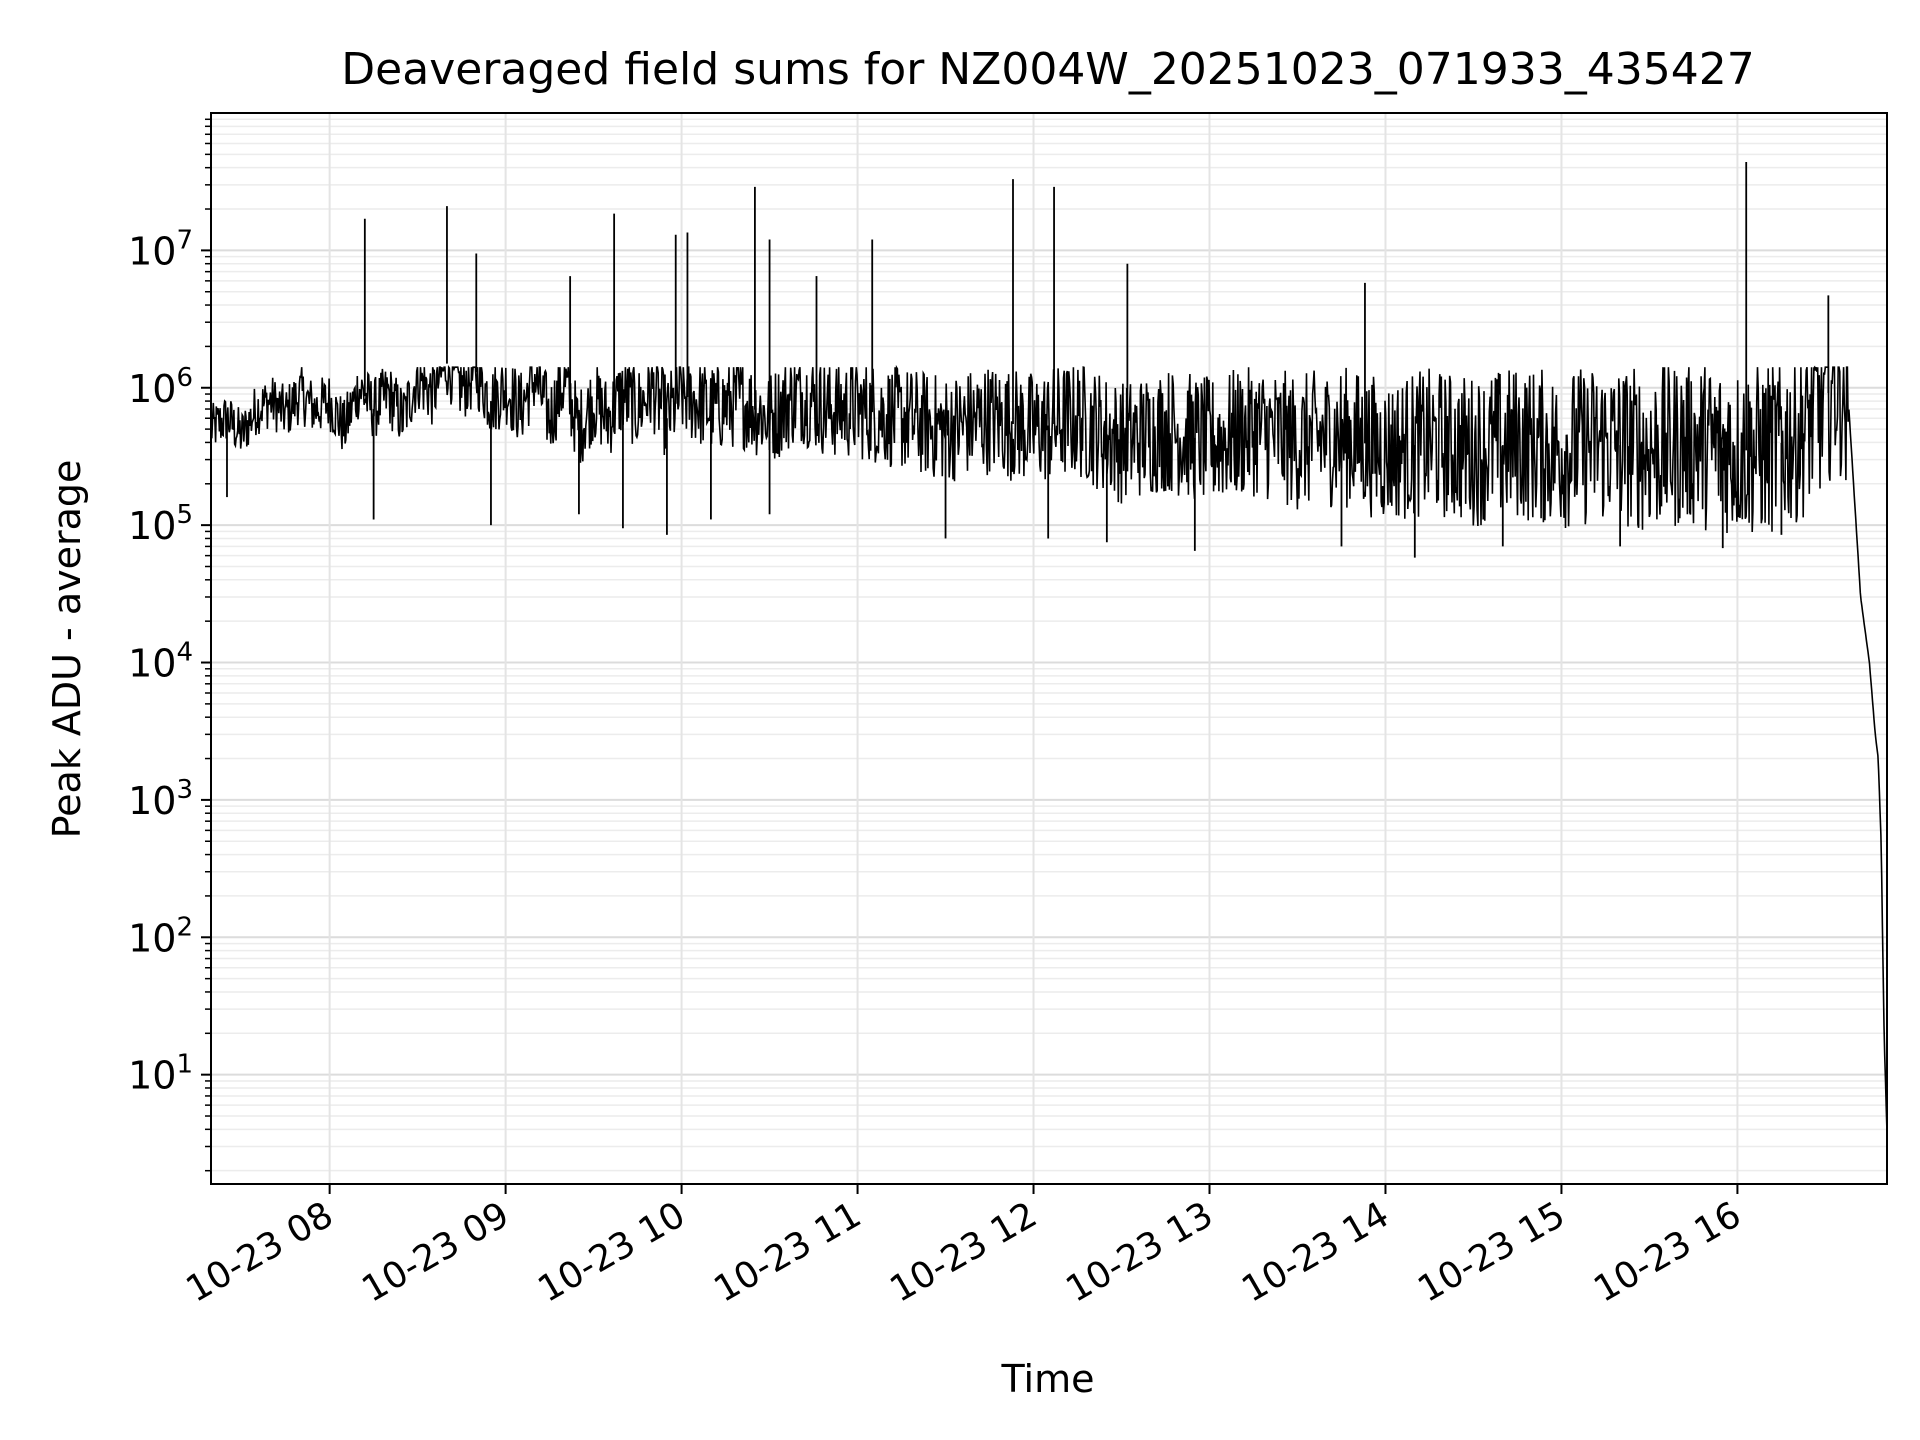 Image resolution: width=1920 pixels, height=1440 pixels. I want to click on y-tick-exponent: 7, so click(184, 240).